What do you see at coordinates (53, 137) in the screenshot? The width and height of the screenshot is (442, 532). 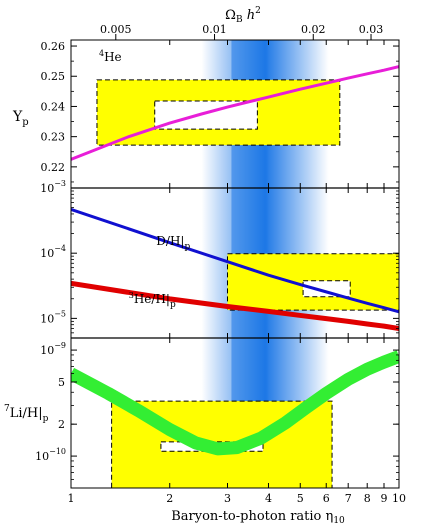 I see `he4-ytick-label: 0.23` at bounding box center [53, 137].